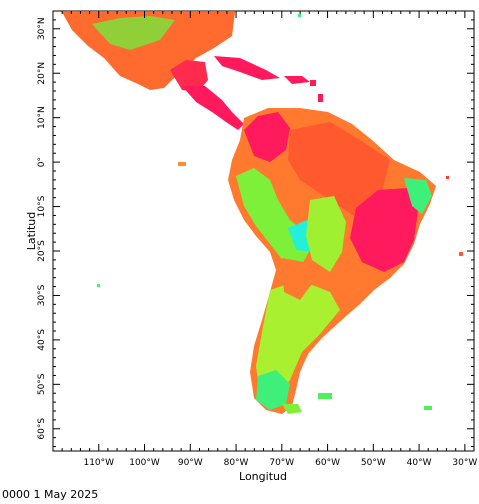 The image size is (479, 504). I want to click on andes-green, so click(273, 218).